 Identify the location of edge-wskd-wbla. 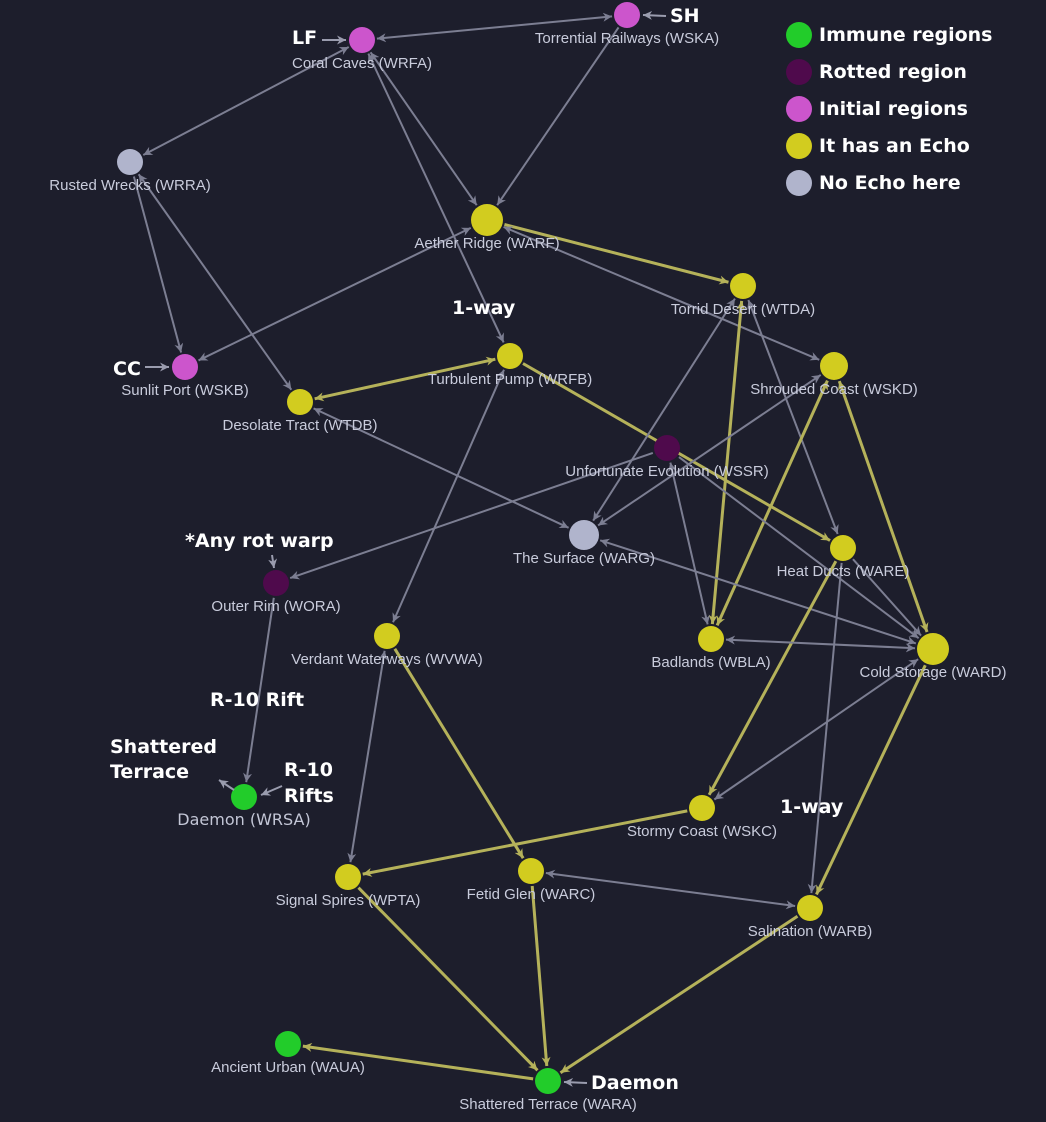
(772, 502).